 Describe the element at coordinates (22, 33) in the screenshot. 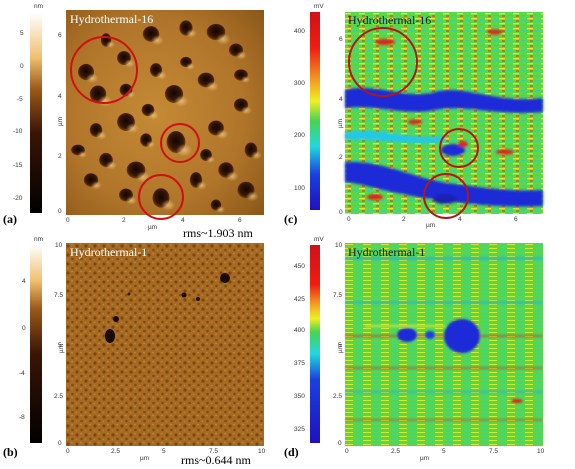

I see `colorbar-a-tick-0: 5` at that location.